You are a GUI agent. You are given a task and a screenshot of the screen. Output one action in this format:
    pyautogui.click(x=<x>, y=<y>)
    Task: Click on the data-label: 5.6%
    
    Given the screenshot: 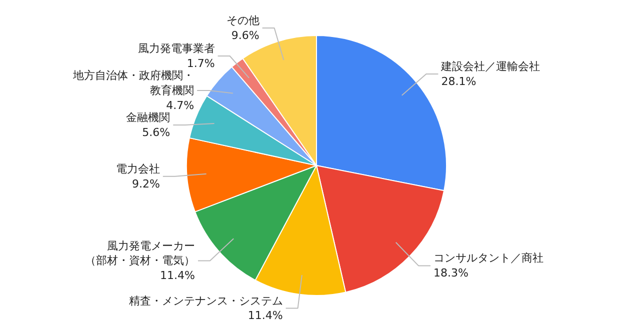 What is the action you would take?
    pyautogui.click(x=156, y=132)
    